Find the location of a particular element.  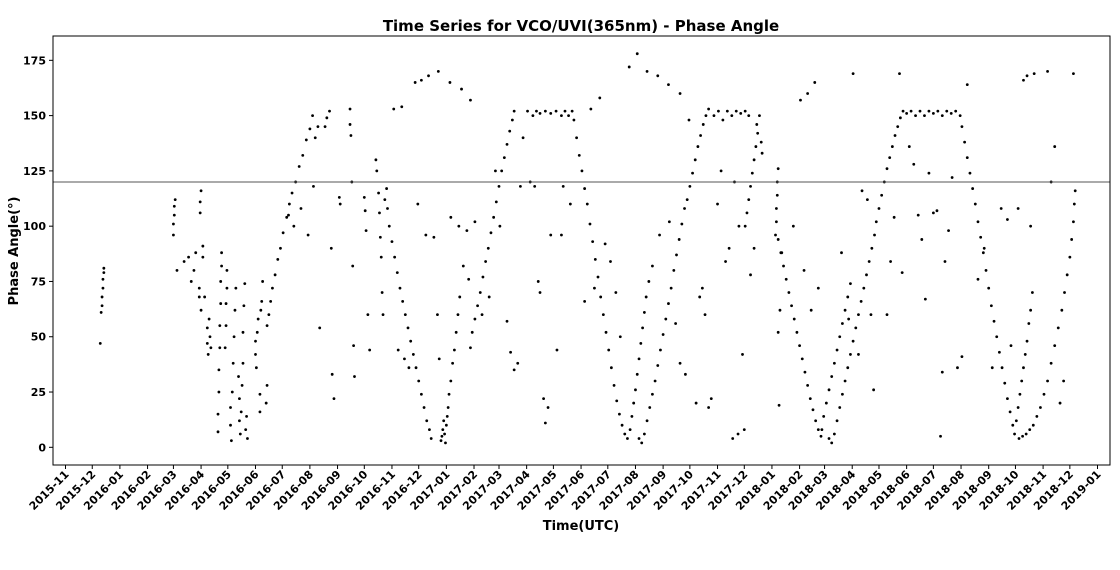

y-tick-label: 150 is located at coordinates (34, 116).